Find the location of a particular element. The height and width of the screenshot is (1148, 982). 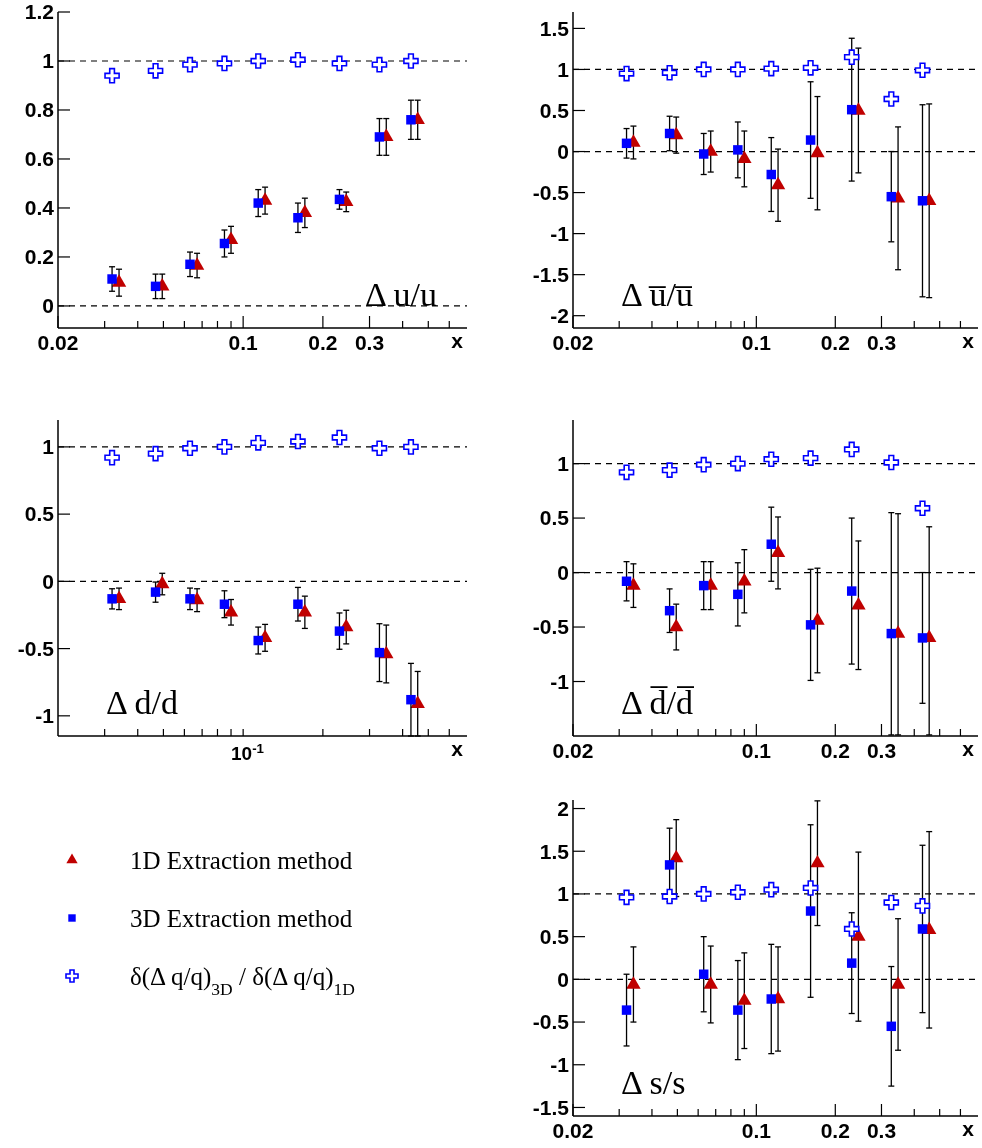

annotation: Δ u/u is located at coordinates (401, 294).